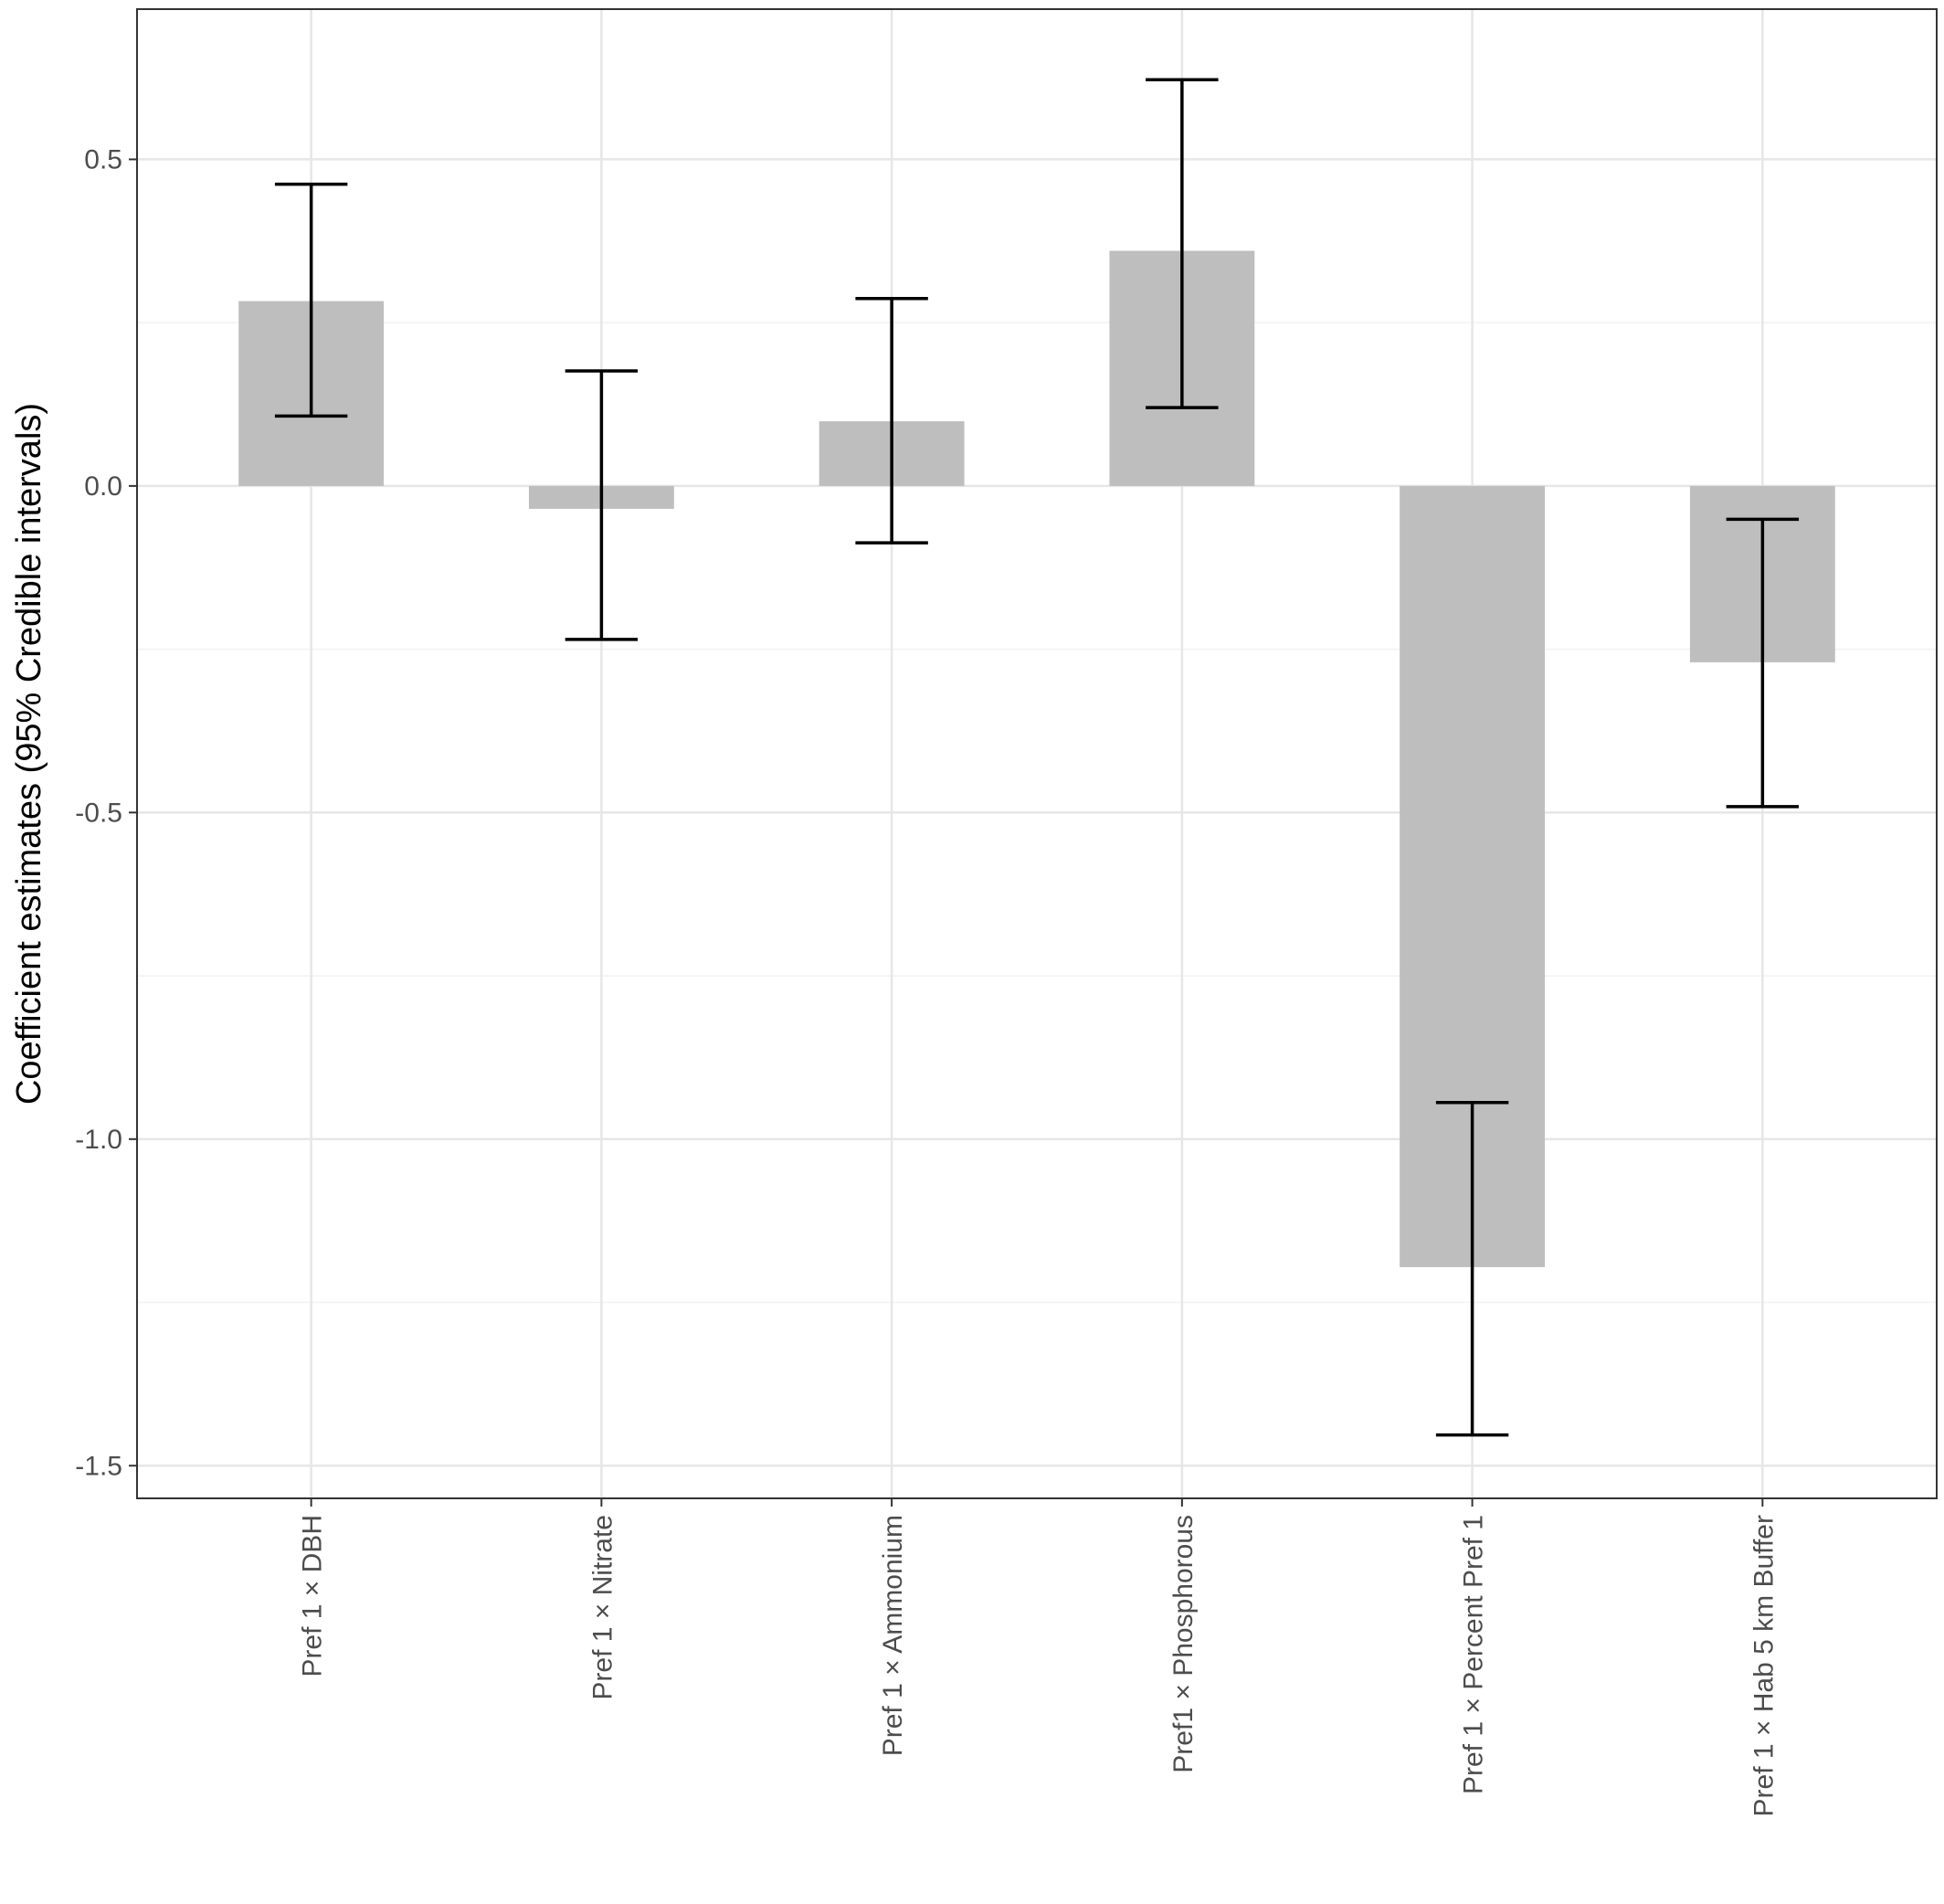 The height and width of the screenshot is (1904, 1944). I want to click on x-tick-label: Pref 1 × Hab 5 km Buffer, so click(1764, 1666).